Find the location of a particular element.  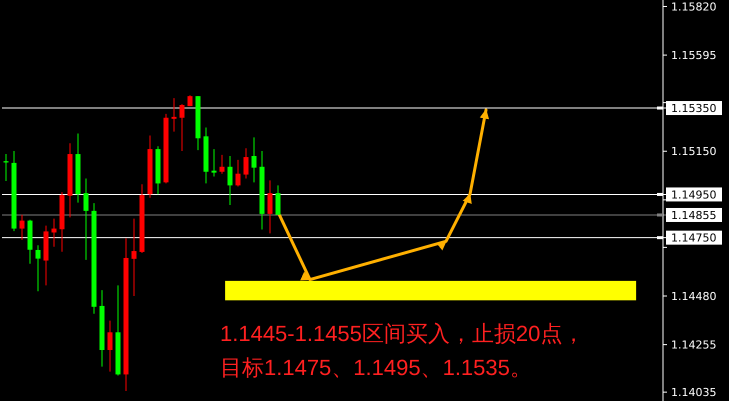

y-tick-label: 1.14255 is located at coordinates (693, 345).